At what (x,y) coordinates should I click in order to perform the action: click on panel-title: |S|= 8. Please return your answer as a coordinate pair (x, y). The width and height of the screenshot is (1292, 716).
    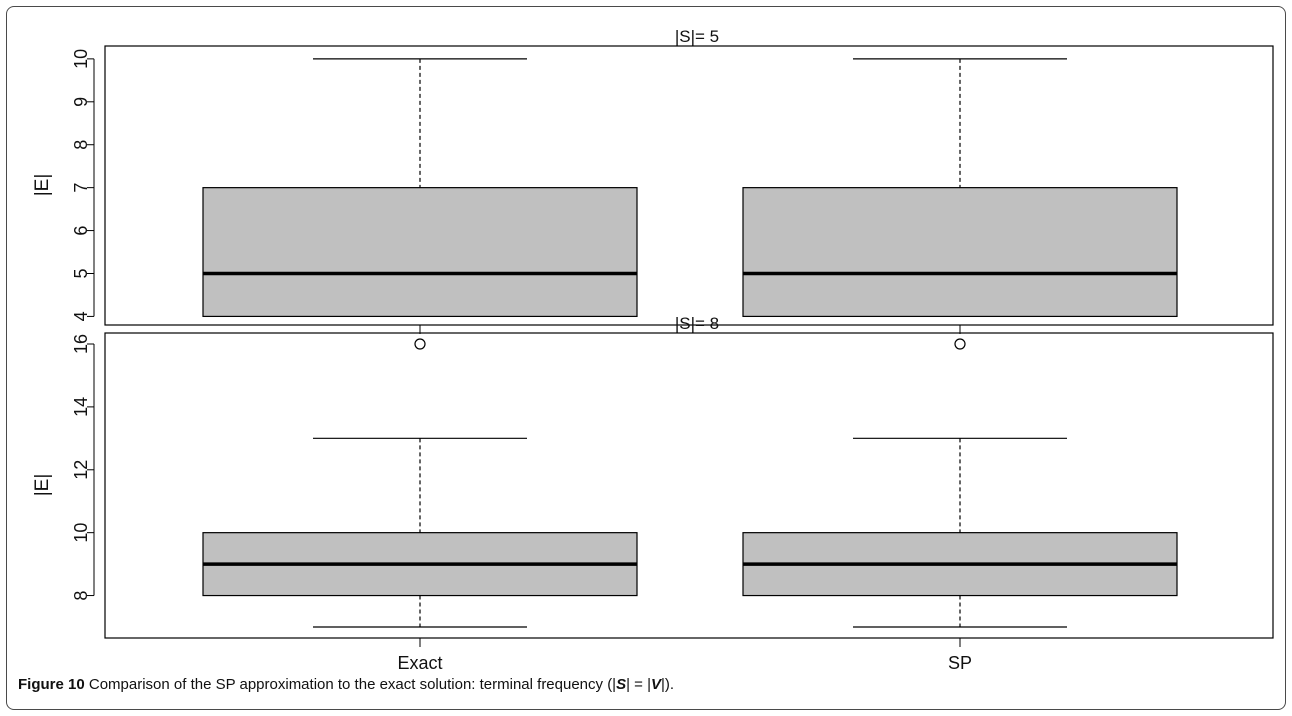
    Looking at the image, I should click on (697, 323).